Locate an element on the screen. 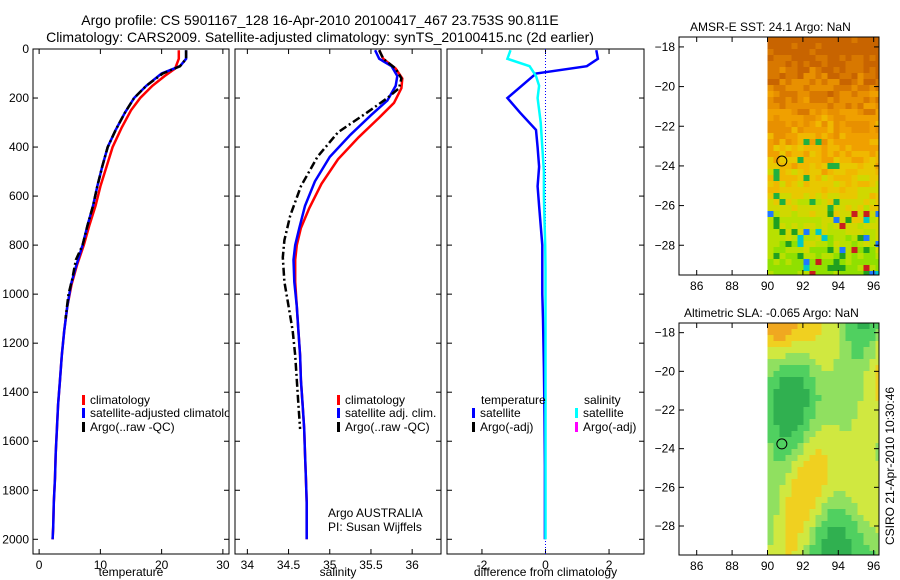 The height and width of the screenshot is (580, 900). temp-legend-climatology-swatch is located at coordinates (83, 400).